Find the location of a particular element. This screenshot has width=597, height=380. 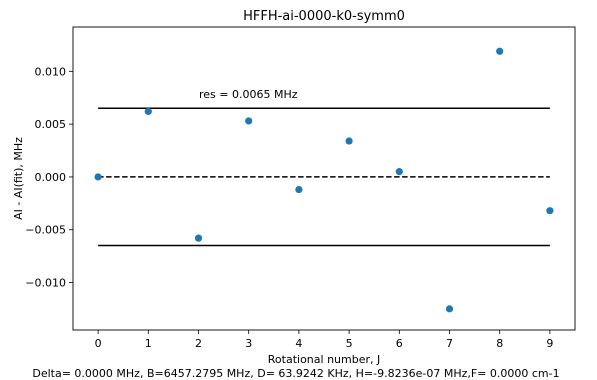

chart-title: HFFH-ai-0000-k0-symm0 is located at coordinates (324, 16).